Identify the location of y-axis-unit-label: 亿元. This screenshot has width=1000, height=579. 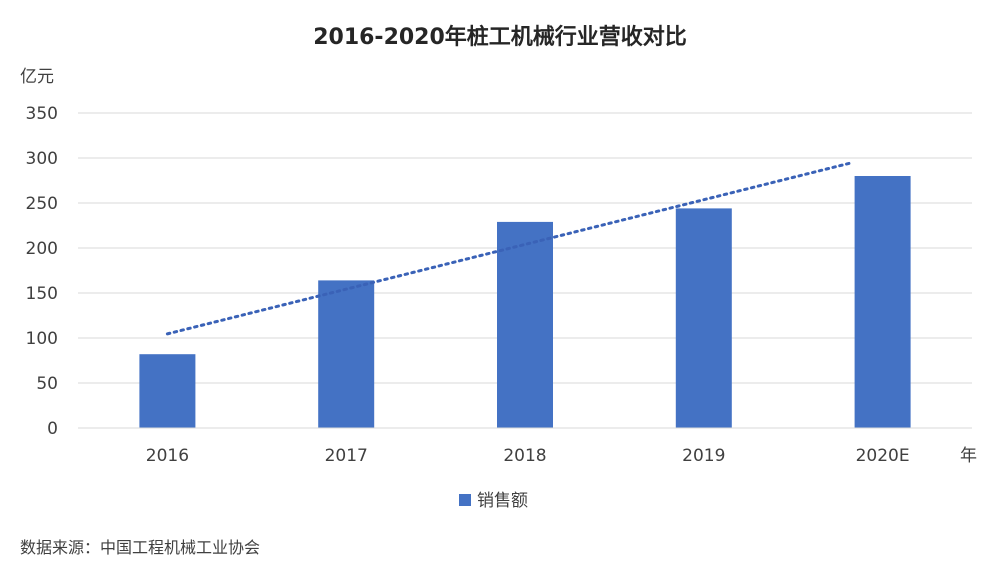
(37, 77).